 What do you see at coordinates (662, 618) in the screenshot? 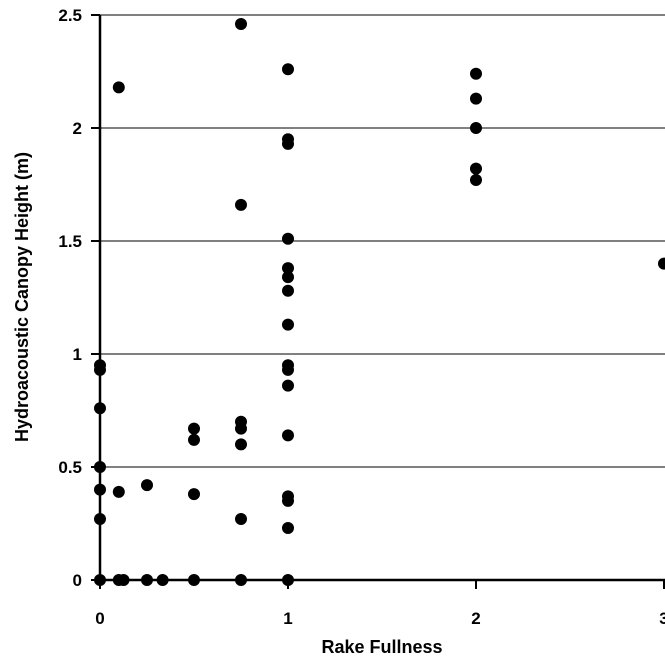
I see `x-tick-label: 3` at bounding box center [662, 618].